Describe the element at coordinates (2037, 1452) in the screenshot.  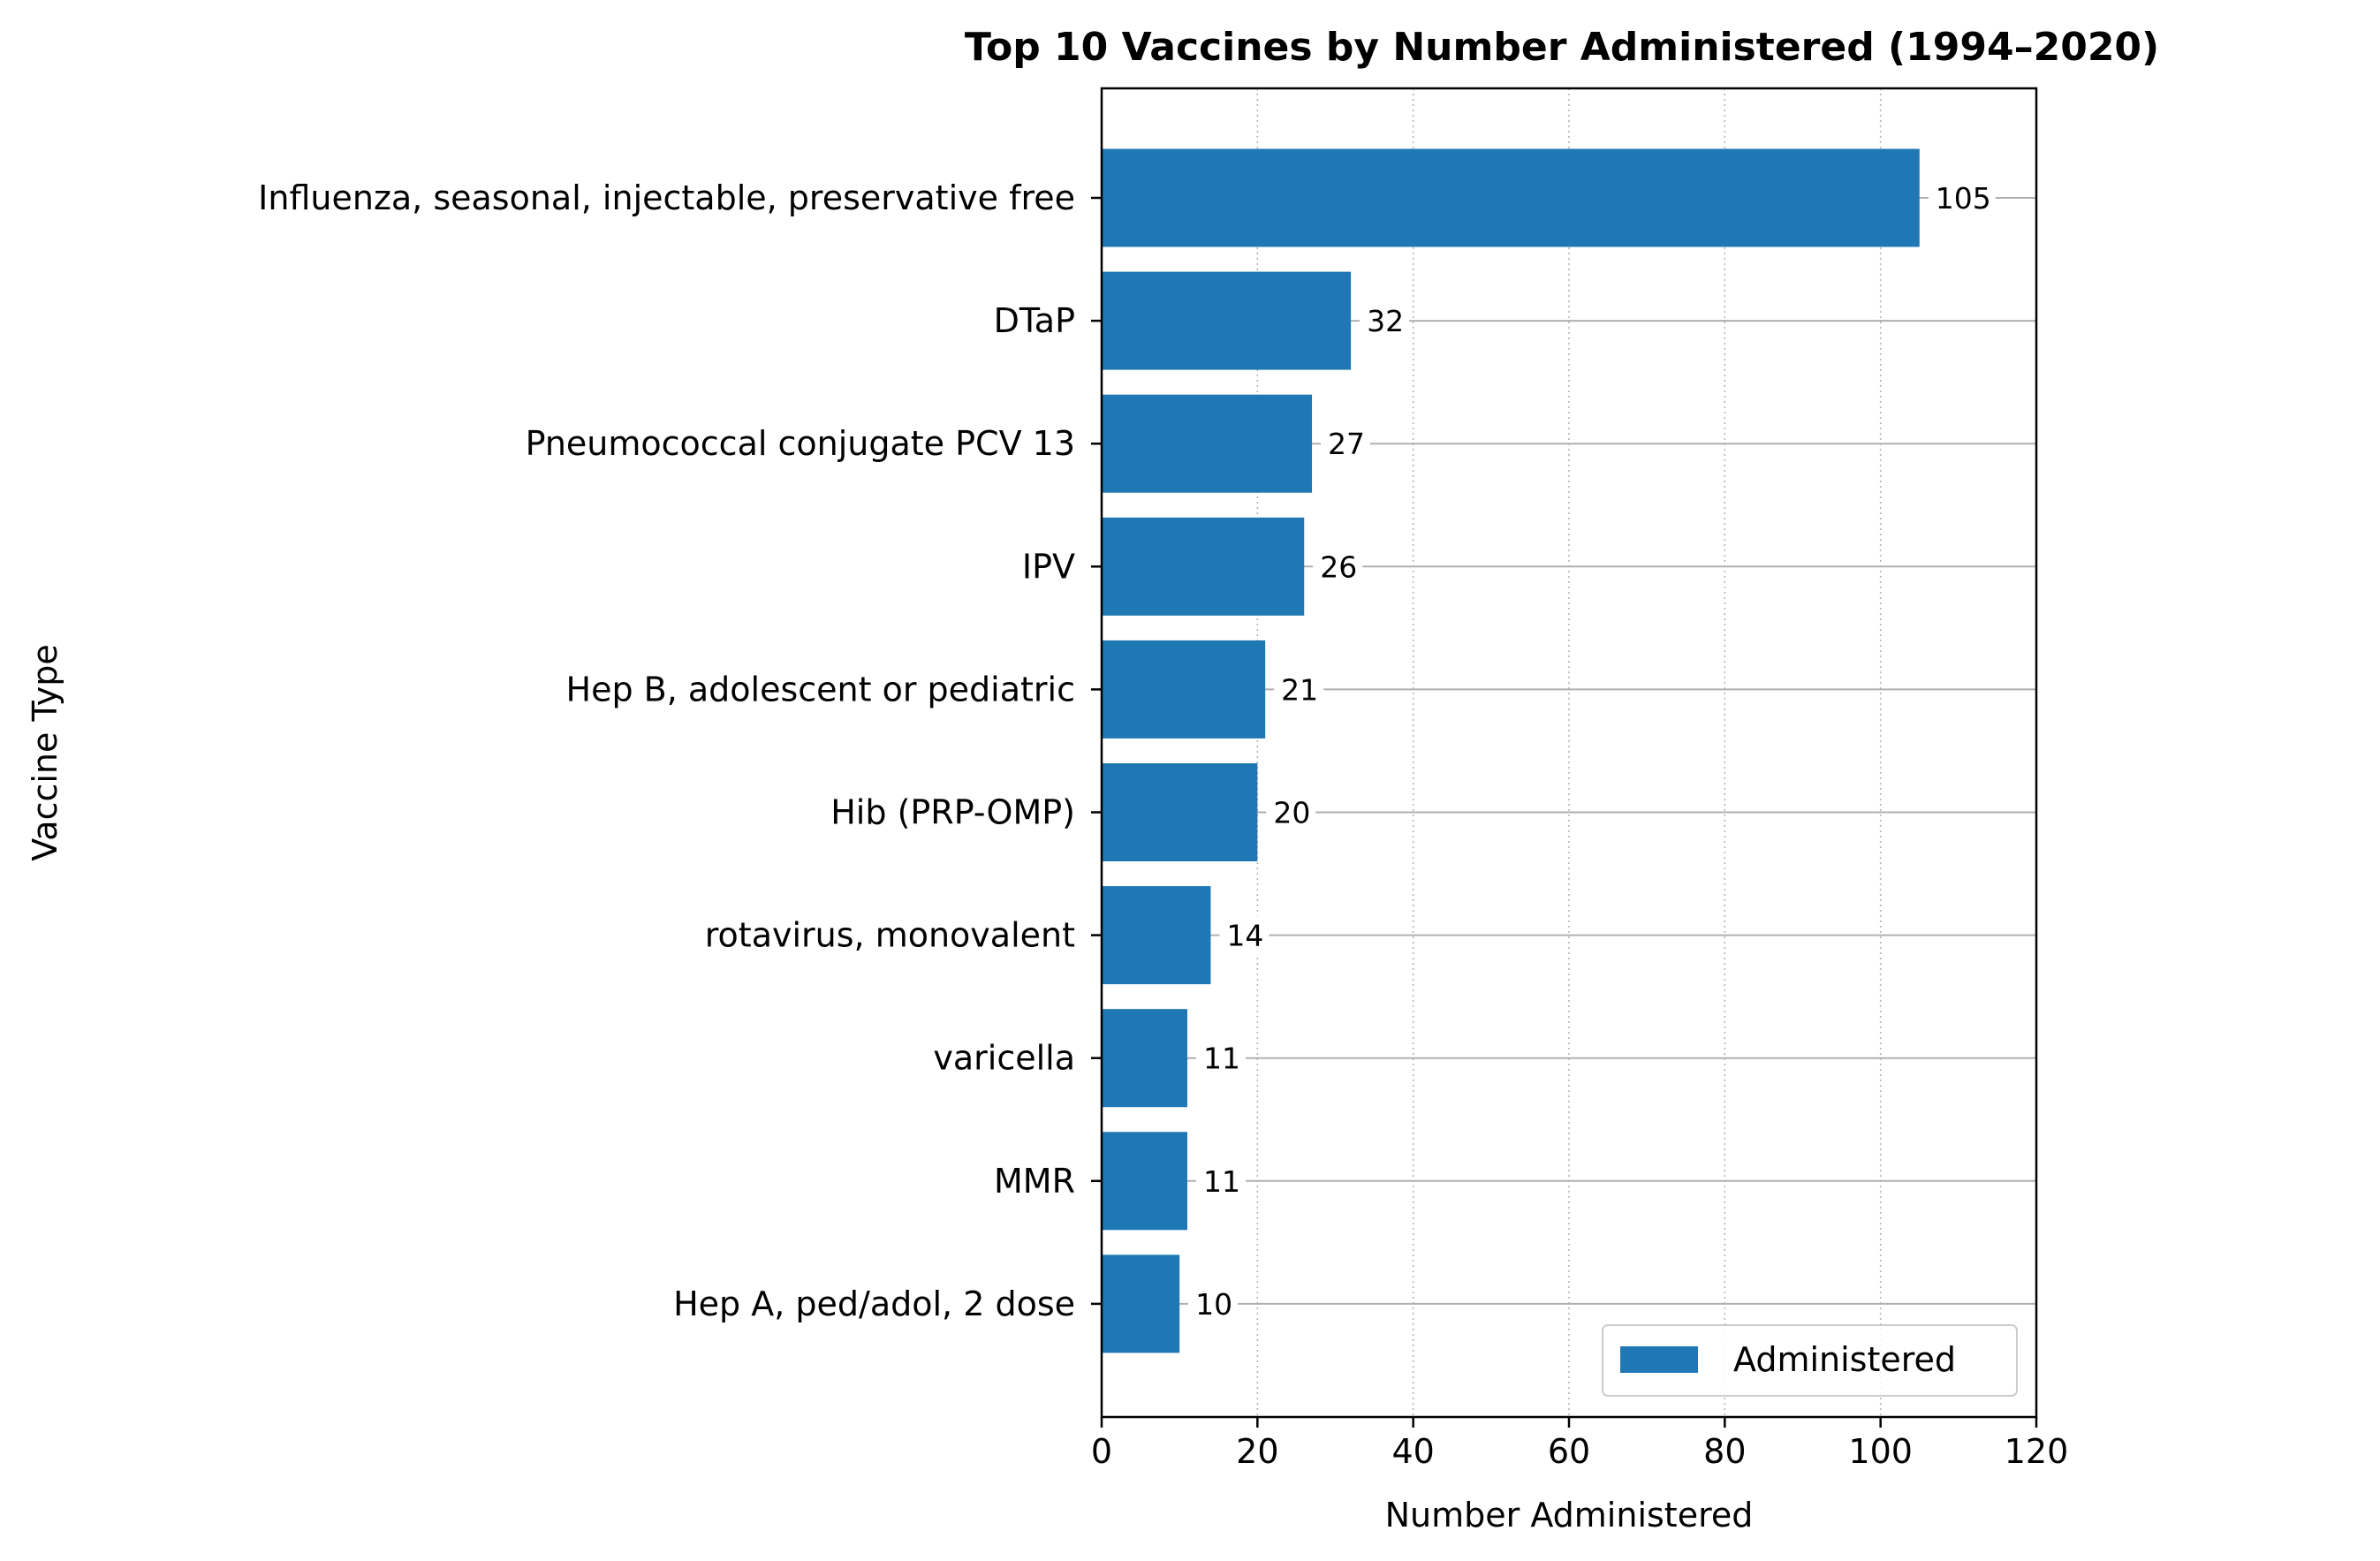
I see `x-tick-label: 120` at that location.